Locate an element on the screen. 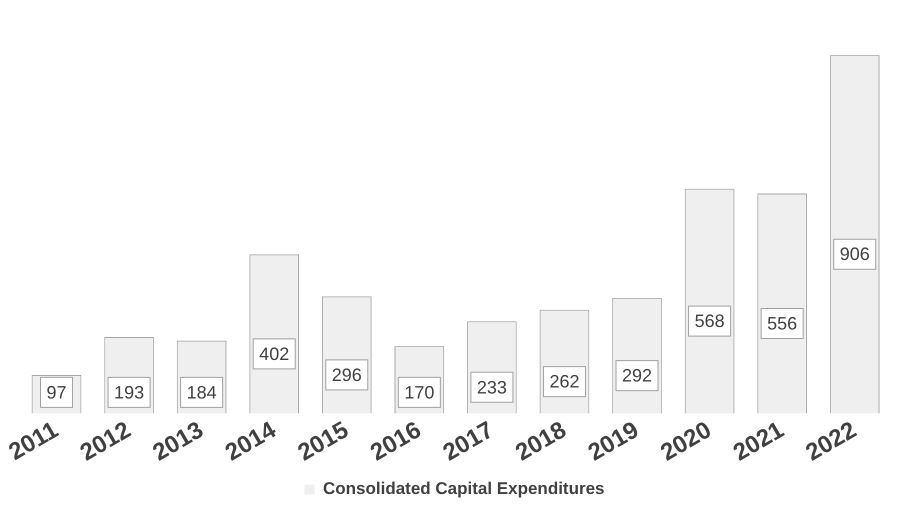 This screenshot has height=516, width=909. x-tick-label: 2017 is located at coordinates (468, 441).